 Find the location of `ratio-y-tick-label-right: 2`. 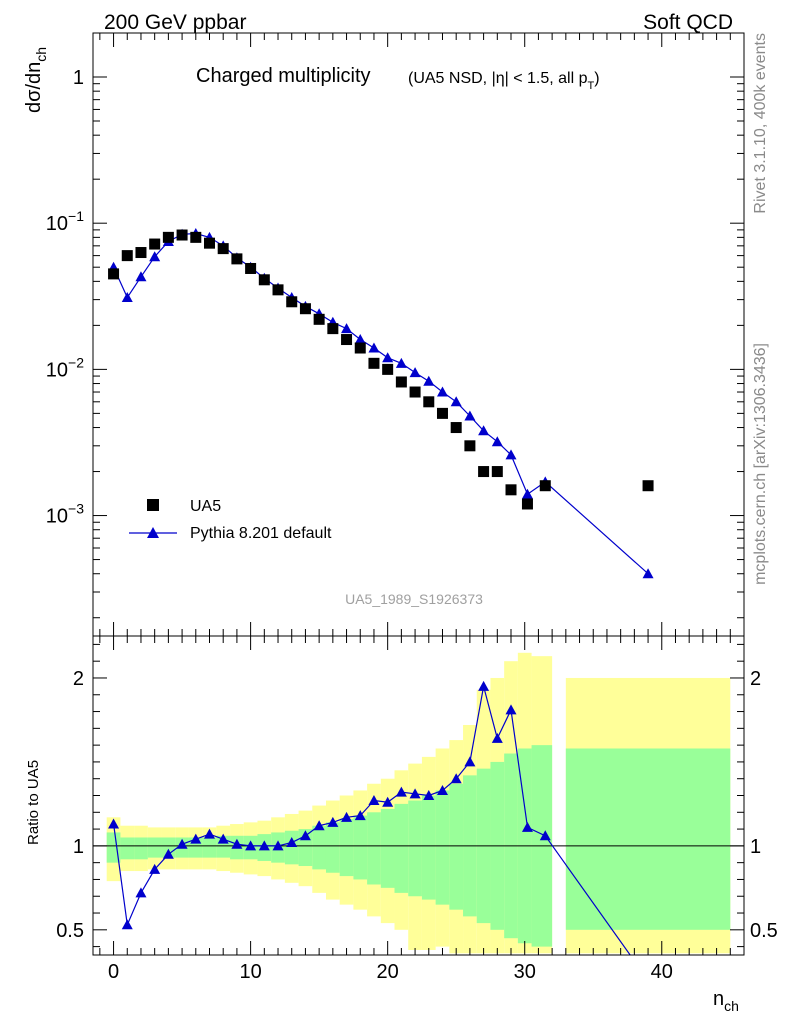

ratio-y-tick-label-right: 2 is located at coordinates (755, 679).